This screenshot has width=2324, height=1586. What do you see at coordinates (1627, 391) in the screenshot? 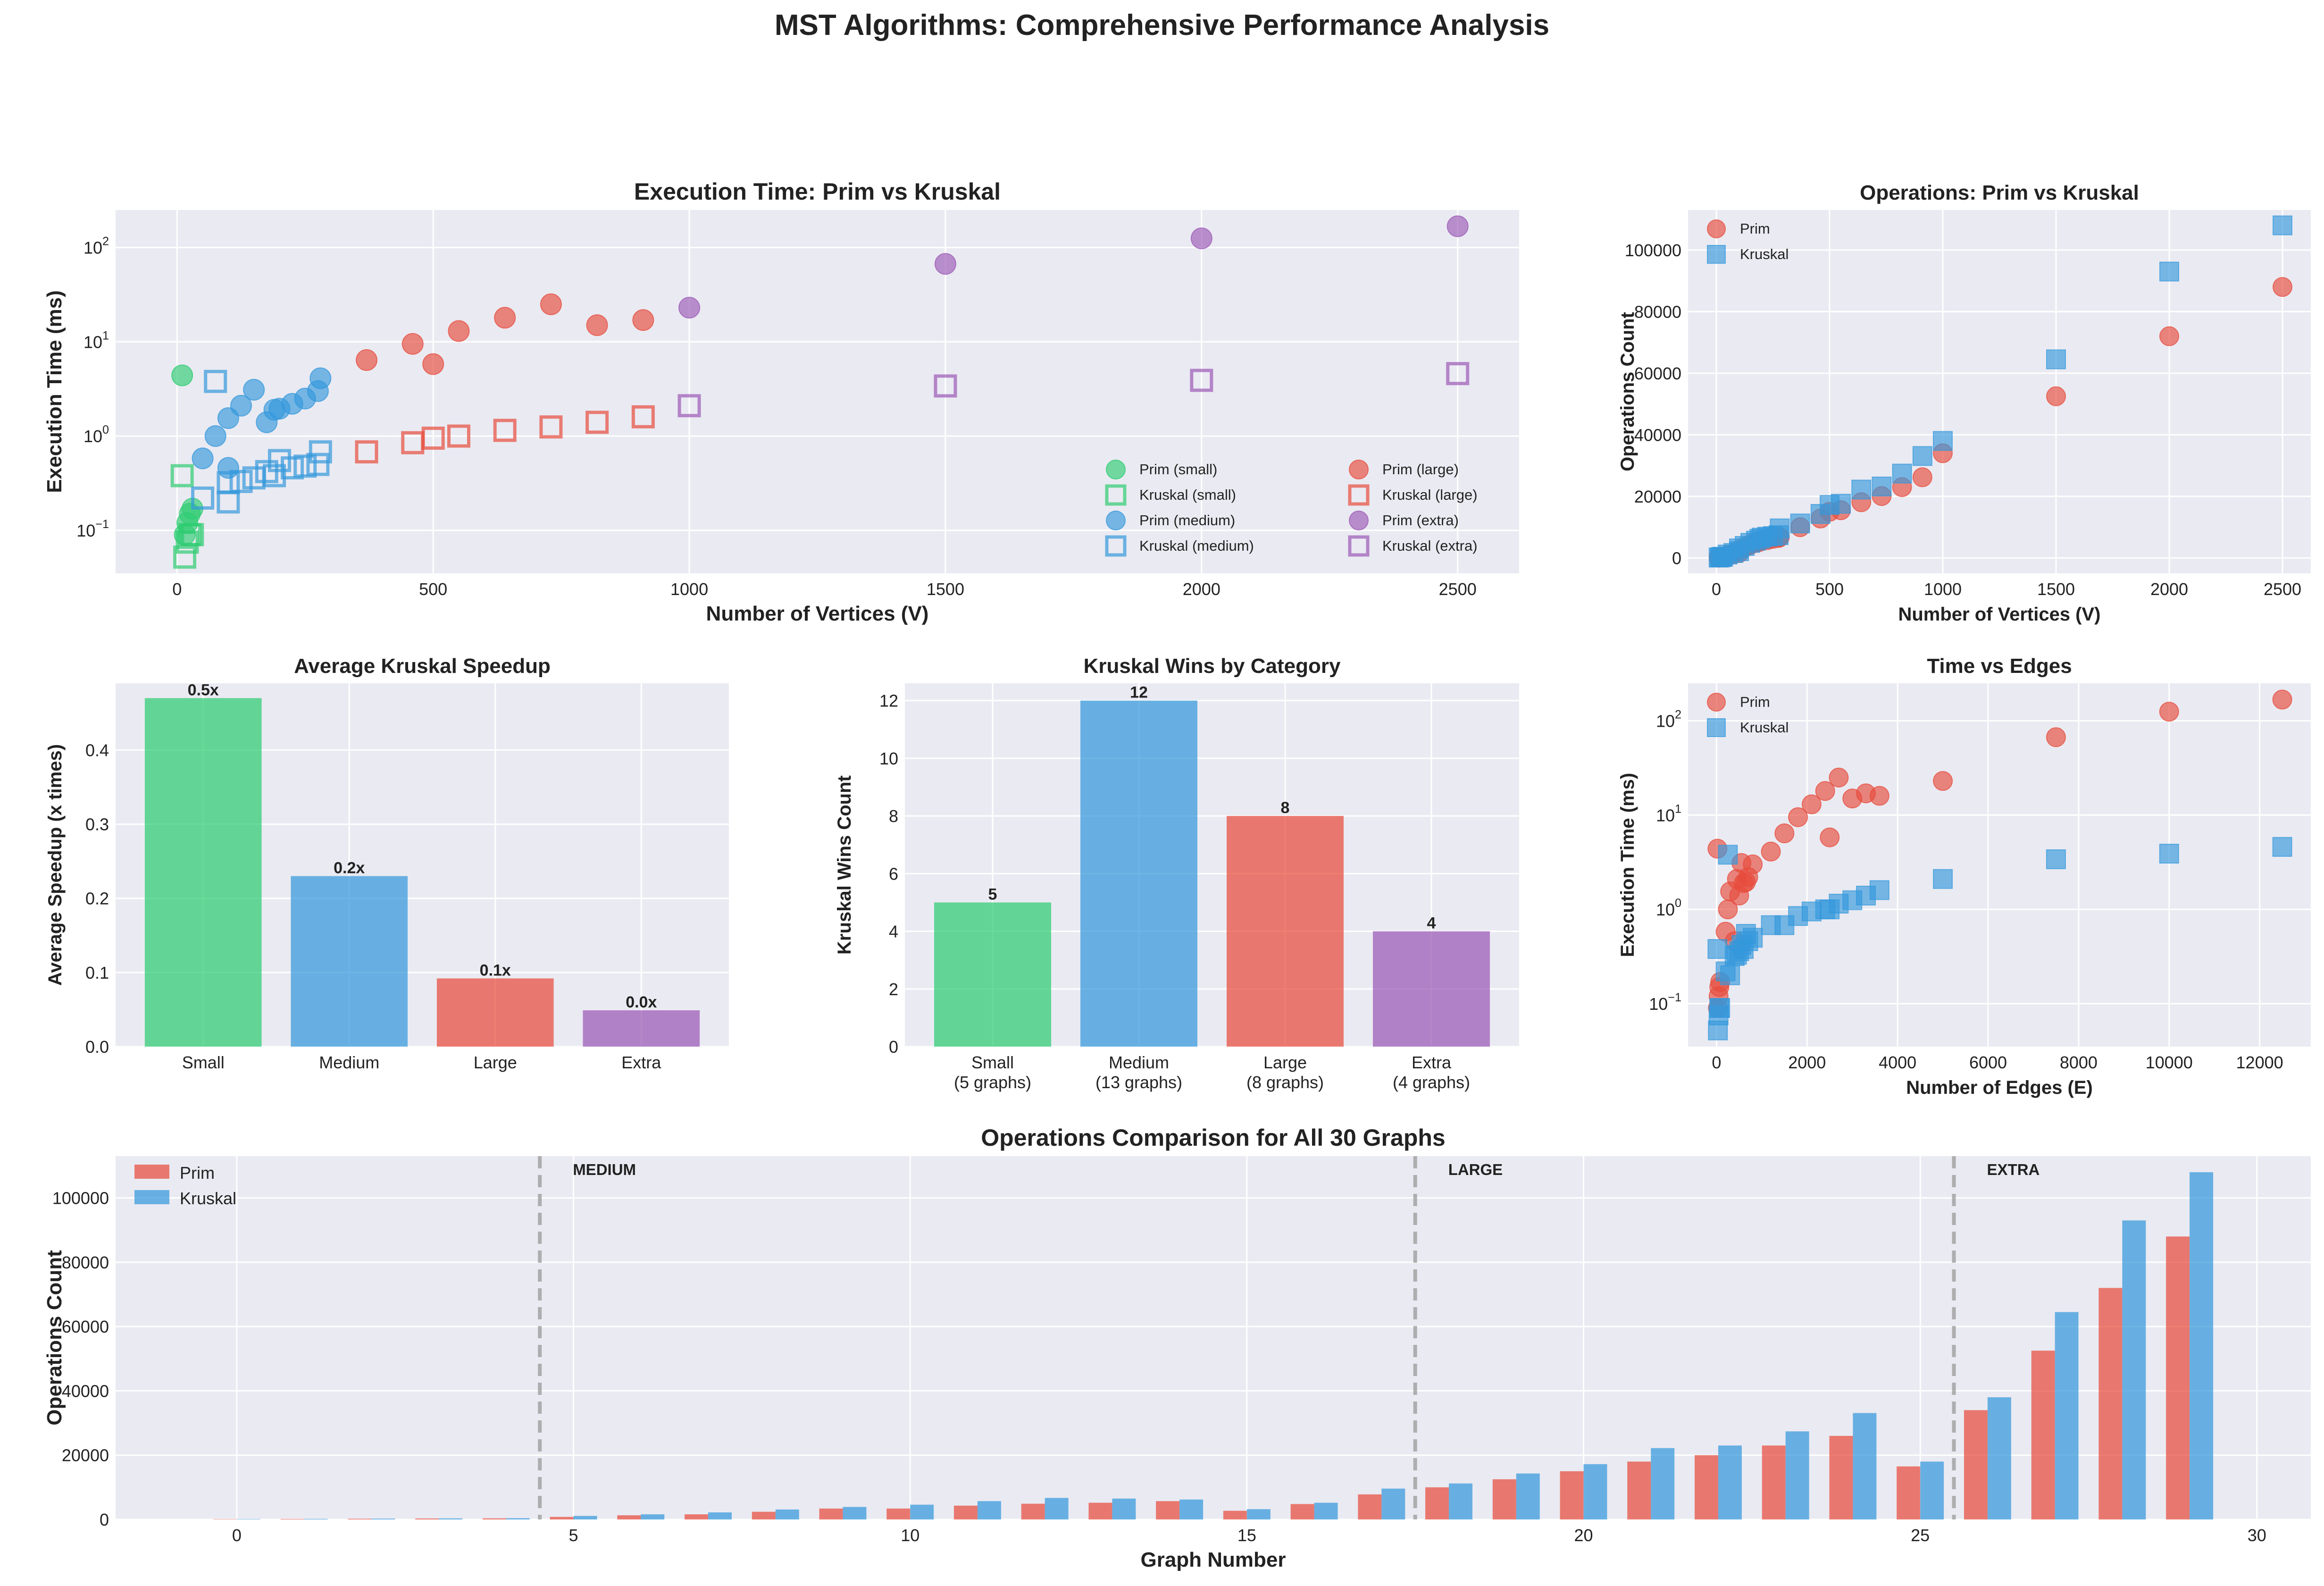
I see `ops-vertices-ylabel: Operations Count` at bounding box center [1627, 391].